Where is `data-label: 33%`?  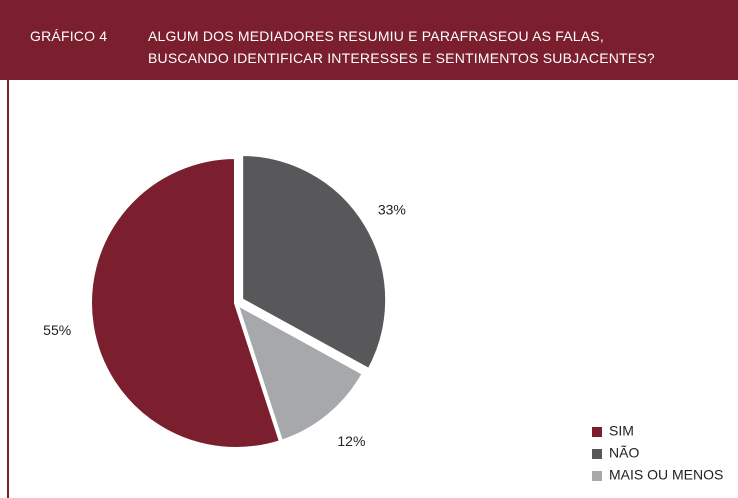 data-label: 33% is located at coordinates (392, 210).